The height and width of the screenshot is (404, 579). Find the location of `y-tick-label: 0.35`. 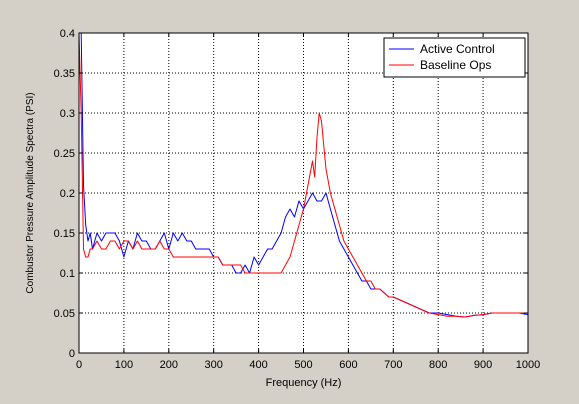

y-tick-label: 0.35 is located at coordinates (64, 74).